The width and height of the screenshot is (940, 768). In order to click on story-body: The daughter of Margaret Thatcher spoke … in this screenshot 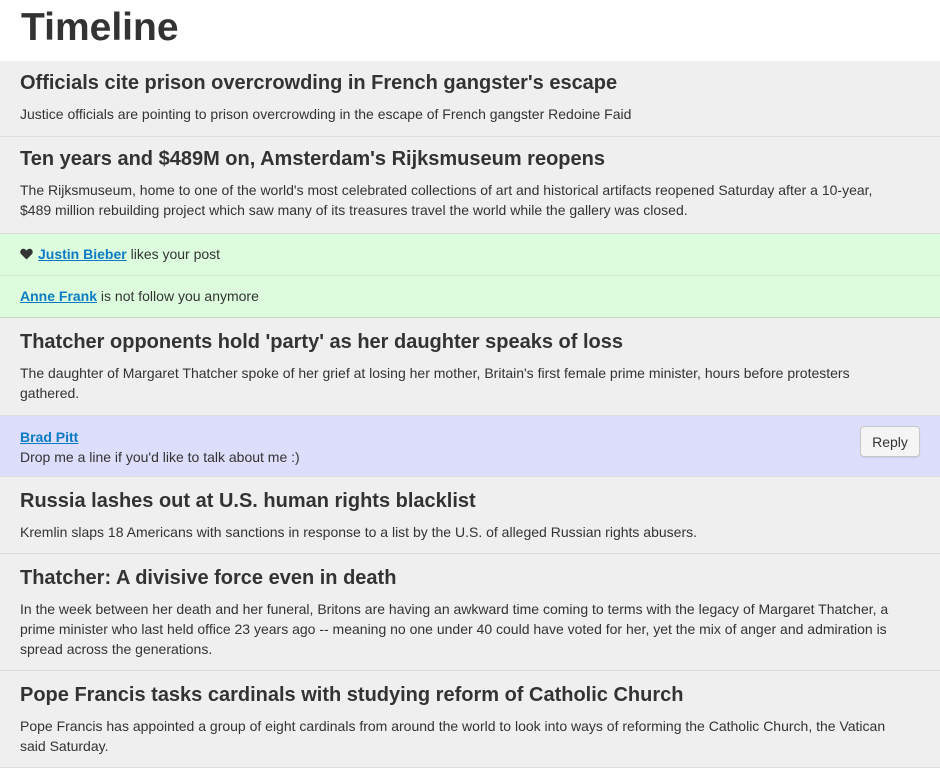, I will do `click(470, 383)`.